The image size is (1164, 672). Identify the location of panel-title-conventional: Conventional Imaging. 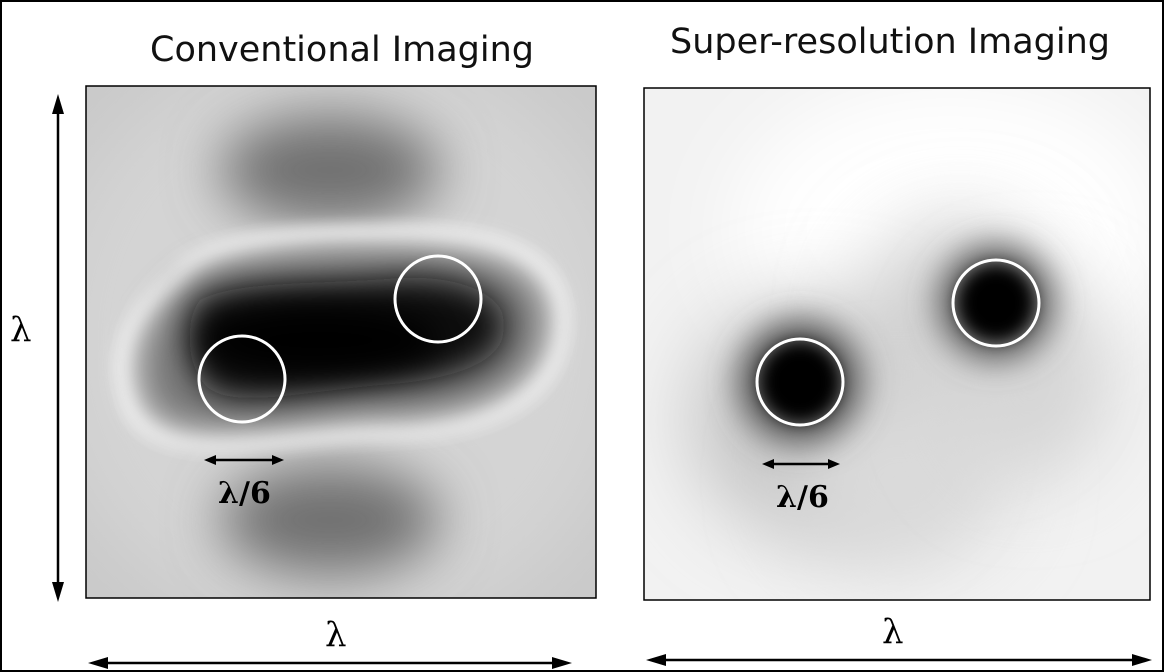
(342, 50).